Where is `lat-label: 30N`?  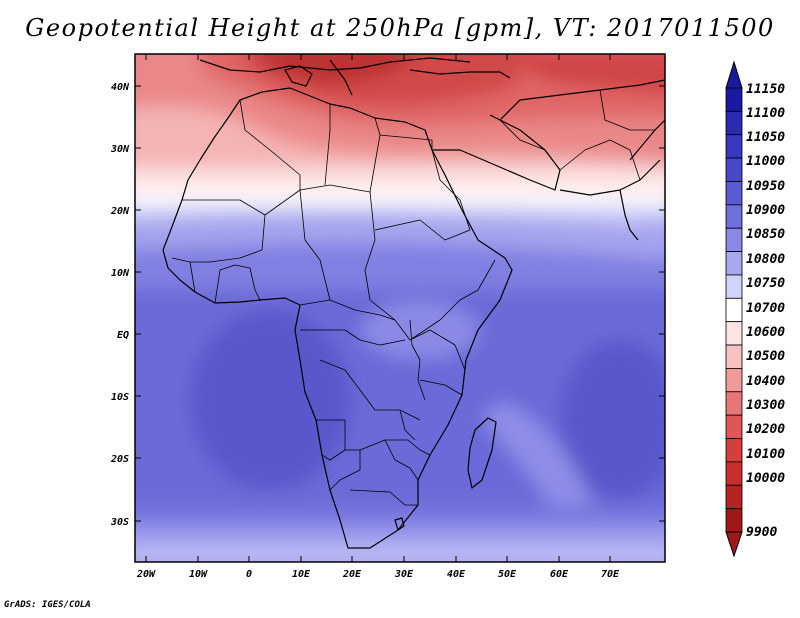
lat-label: 30N is located at coordinates (120, 149).